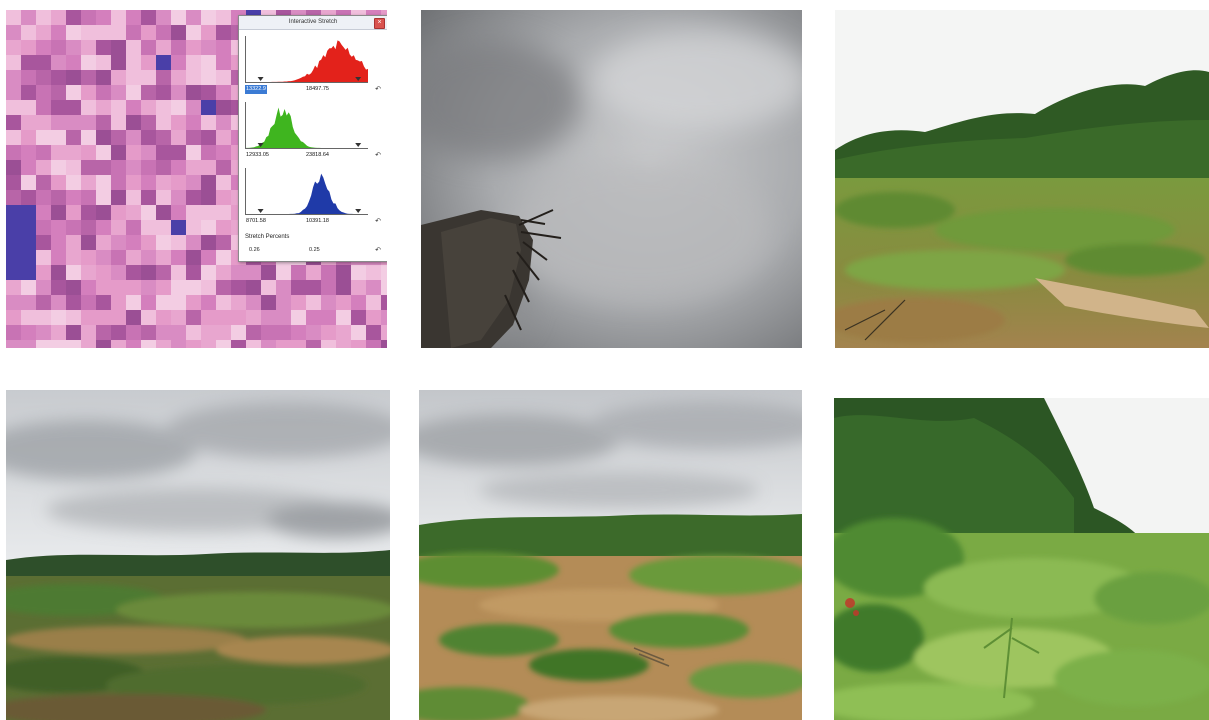 This screenshot has height=720, width=1209. What do you see at coordinates (256, 221) in the screenshot?
I see `blue-band-min-value: 8701.58` at bounding box center [256, 221].